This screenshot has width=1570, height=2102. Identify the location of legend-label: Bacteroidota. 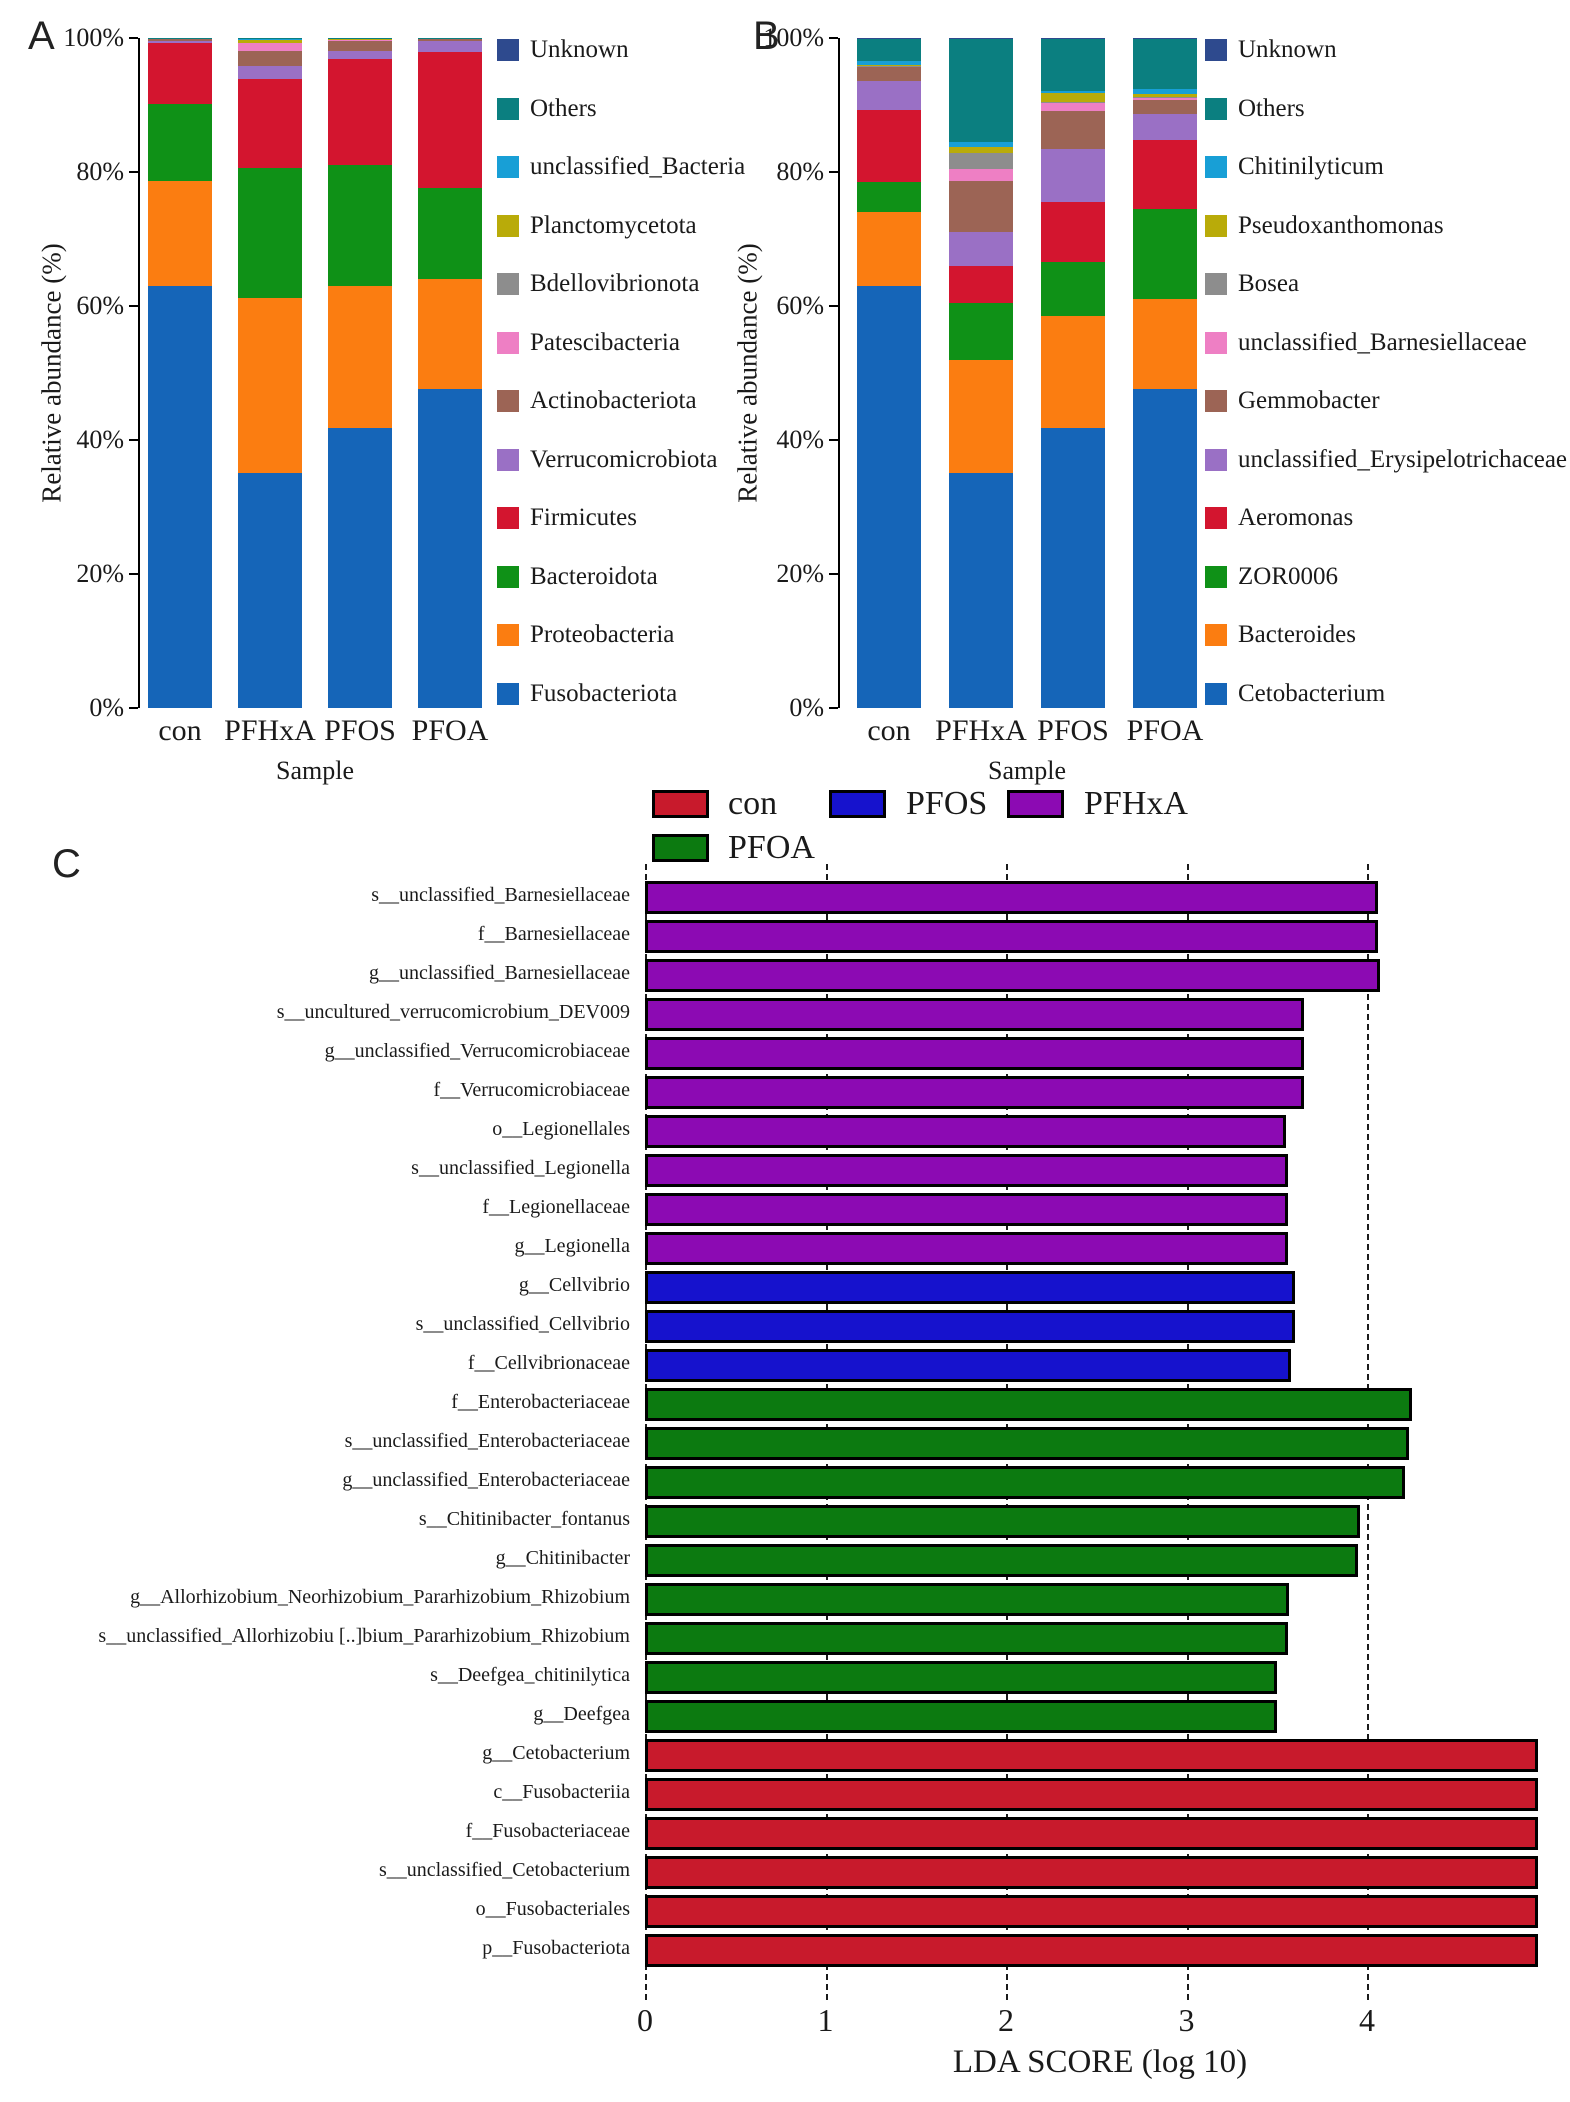
(594, 576).